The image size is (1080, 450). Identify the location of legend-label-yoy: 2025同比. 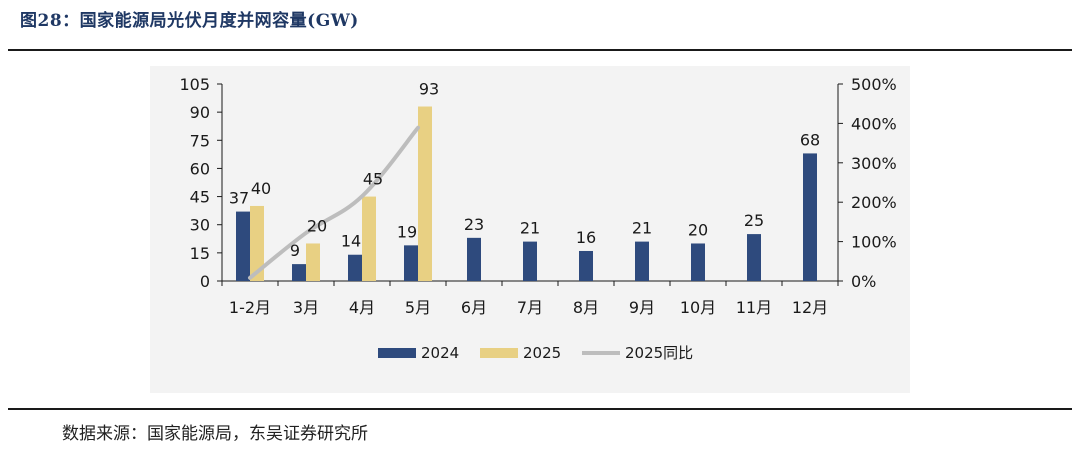
(659, 353).